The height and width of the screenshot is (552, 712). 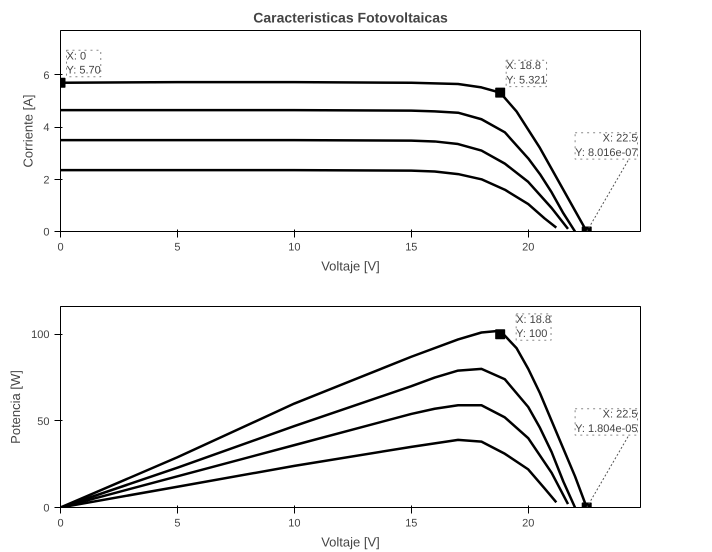 I want to click on y-tick-label: 6, so click(x=46, y=76).